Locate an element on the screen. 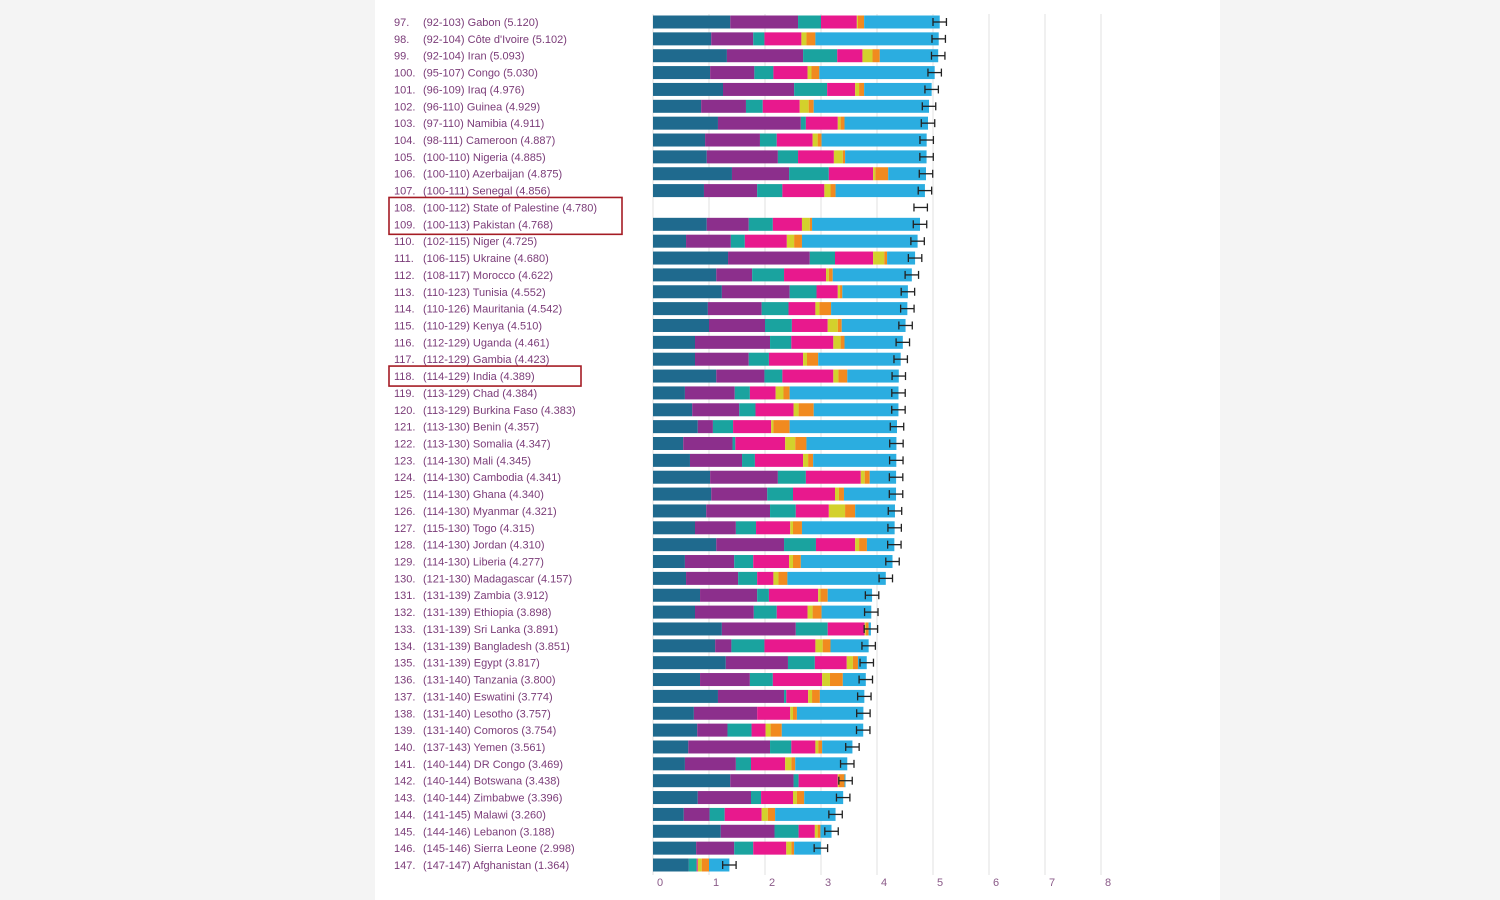 This screenshot has width=1500, height=900. country-label: (114-130) Mali (4.345) is located at coordinates (477, 461).